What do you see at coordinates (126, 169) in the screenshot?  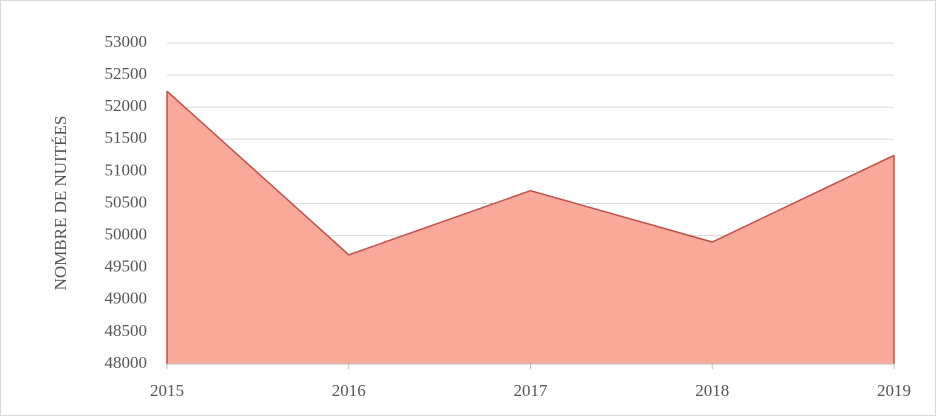 I see `y-tick-label: 51000` at bounding box center [126, 169].